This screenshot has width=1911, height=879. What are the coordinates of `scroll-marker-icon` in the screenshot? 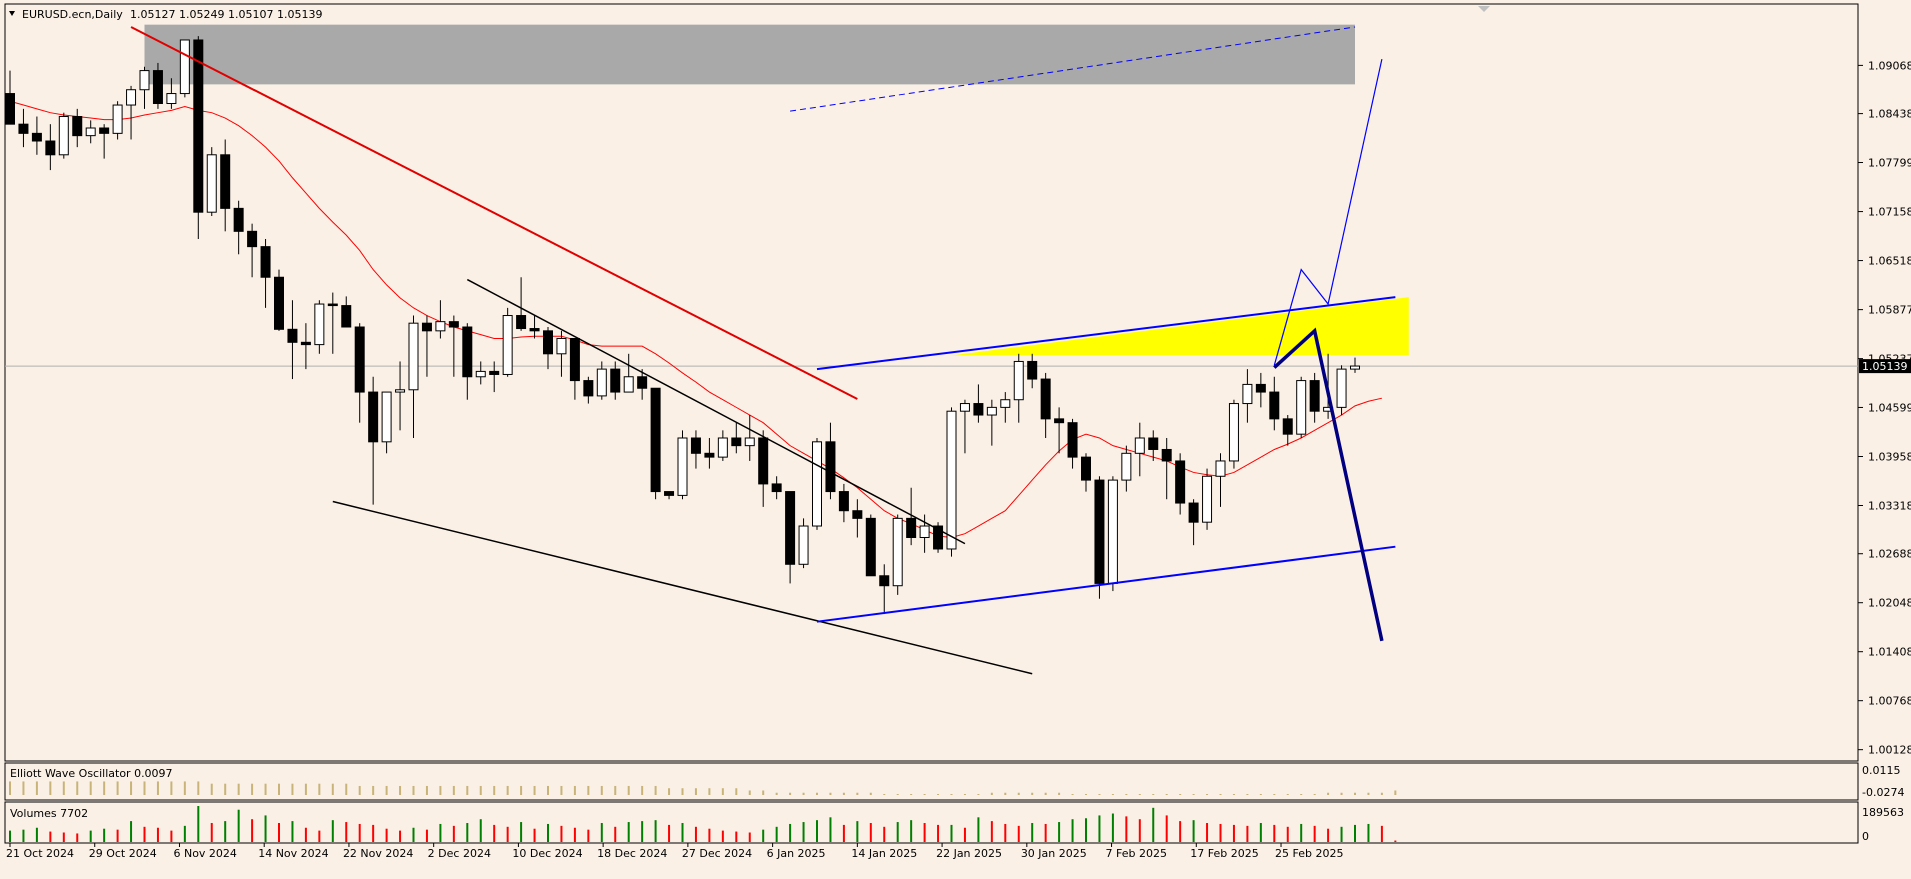 It's located at (1484, 9).